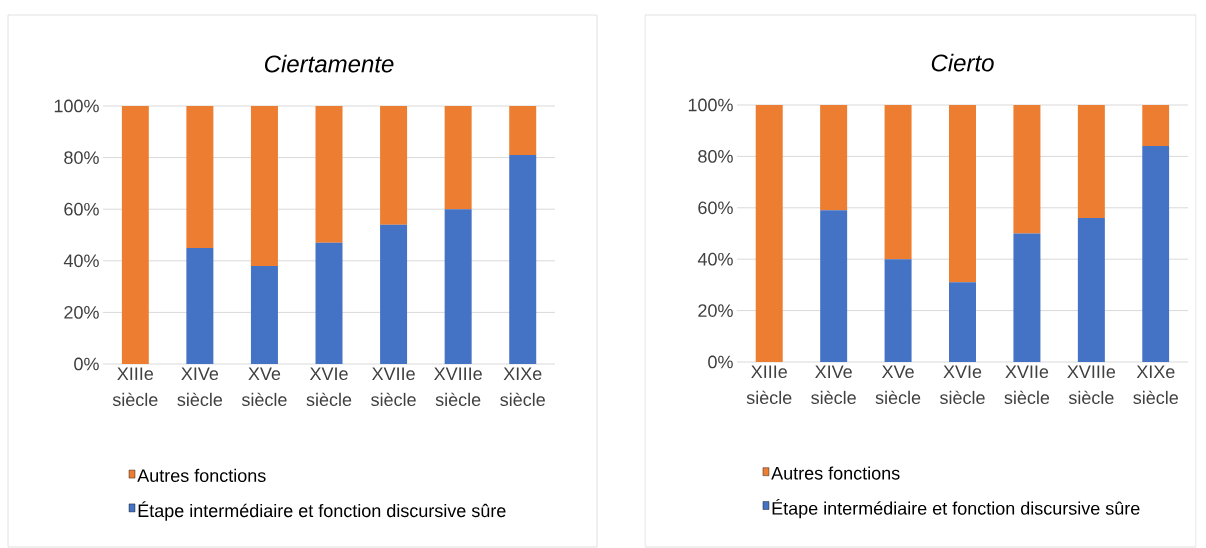  What do you see at coordinates (329, 63) in the screenshot?
I see `chart-title: Ciertamente` at bounding box center [329, 63].